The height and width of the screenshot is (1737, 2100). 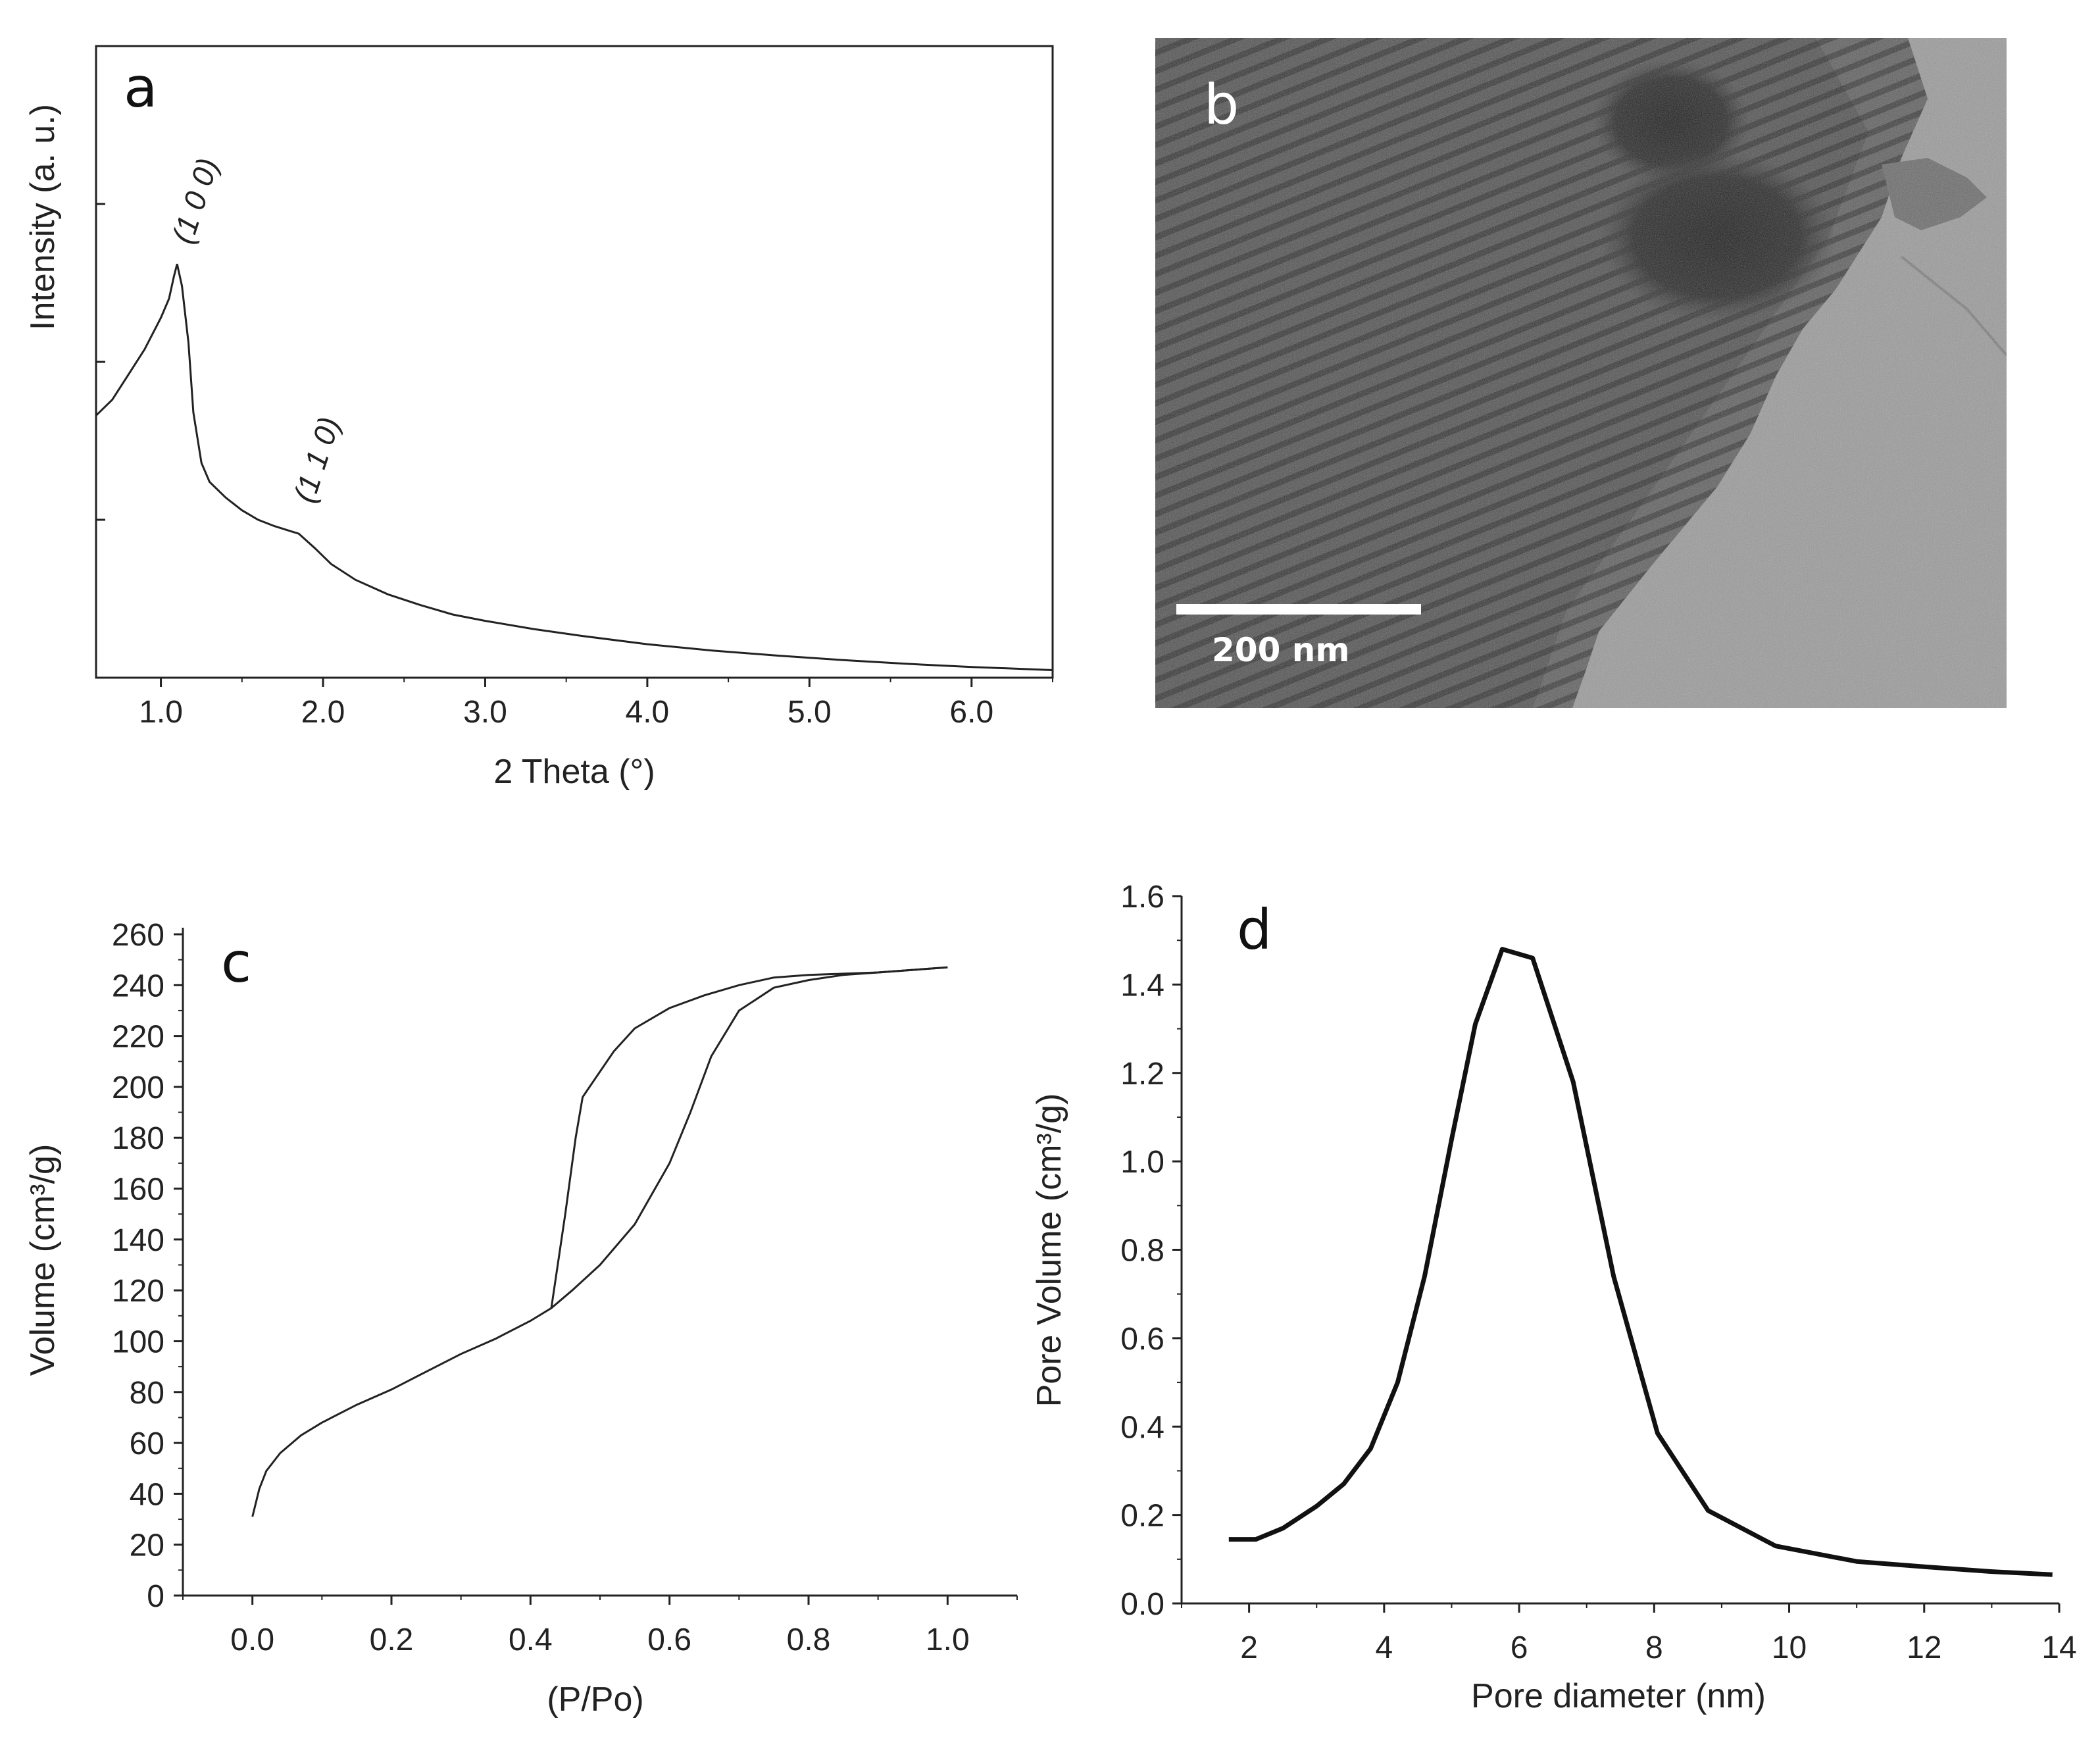 What do you see at coordinates (1142, 1516) in the screenshot?
I see `panel-d-y-tick-label: 0.2` at bounding box center [1142, 1516].